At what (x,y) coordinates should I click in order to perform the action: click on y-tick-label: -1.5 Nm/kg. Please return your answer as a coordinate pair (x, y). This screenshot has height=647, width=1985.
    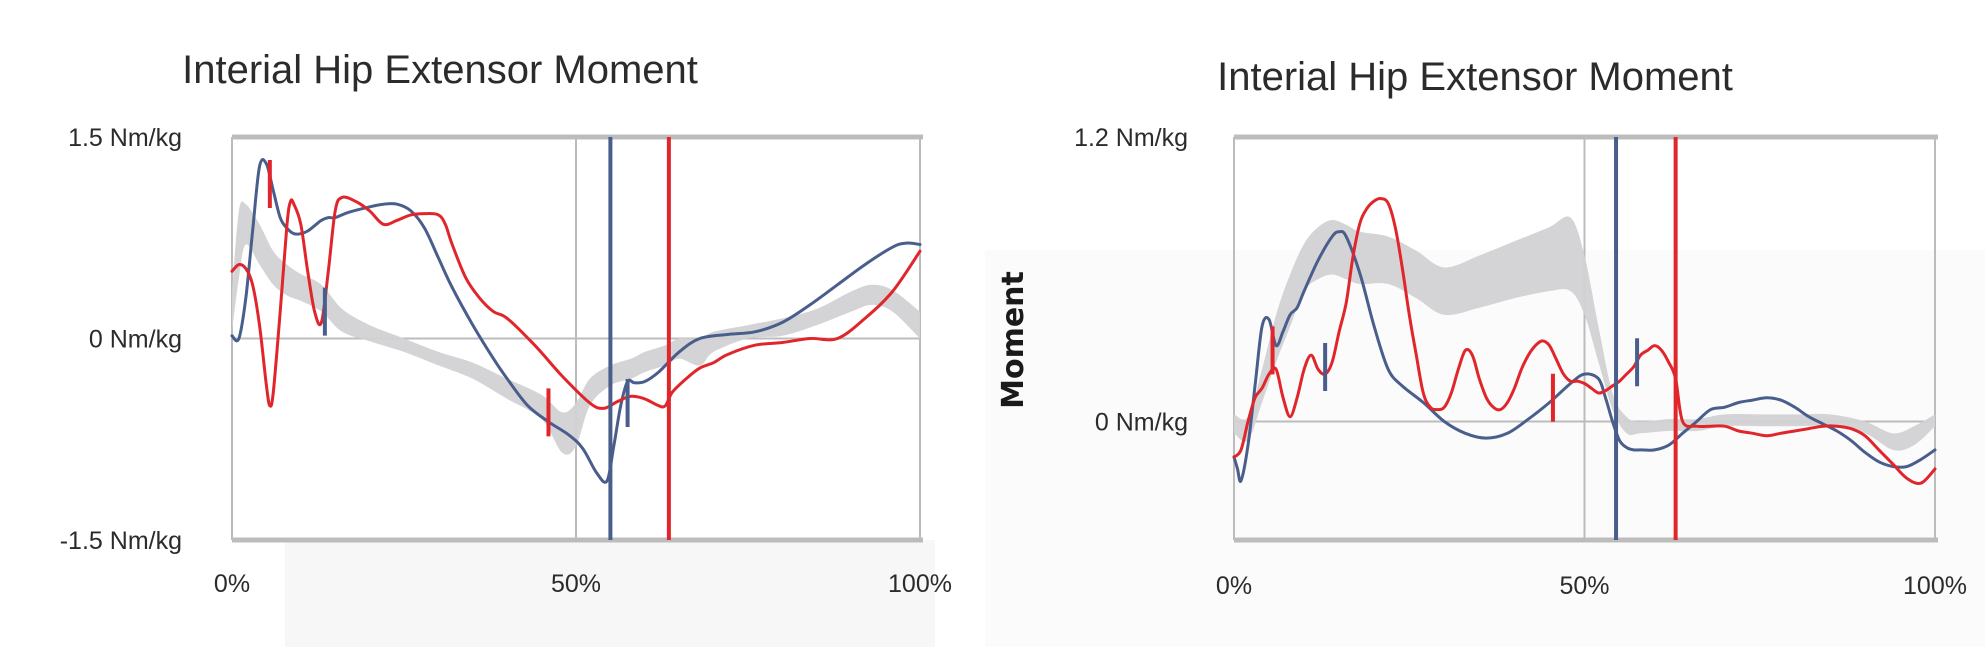
    Looking at the image, I should click on (121, 541).